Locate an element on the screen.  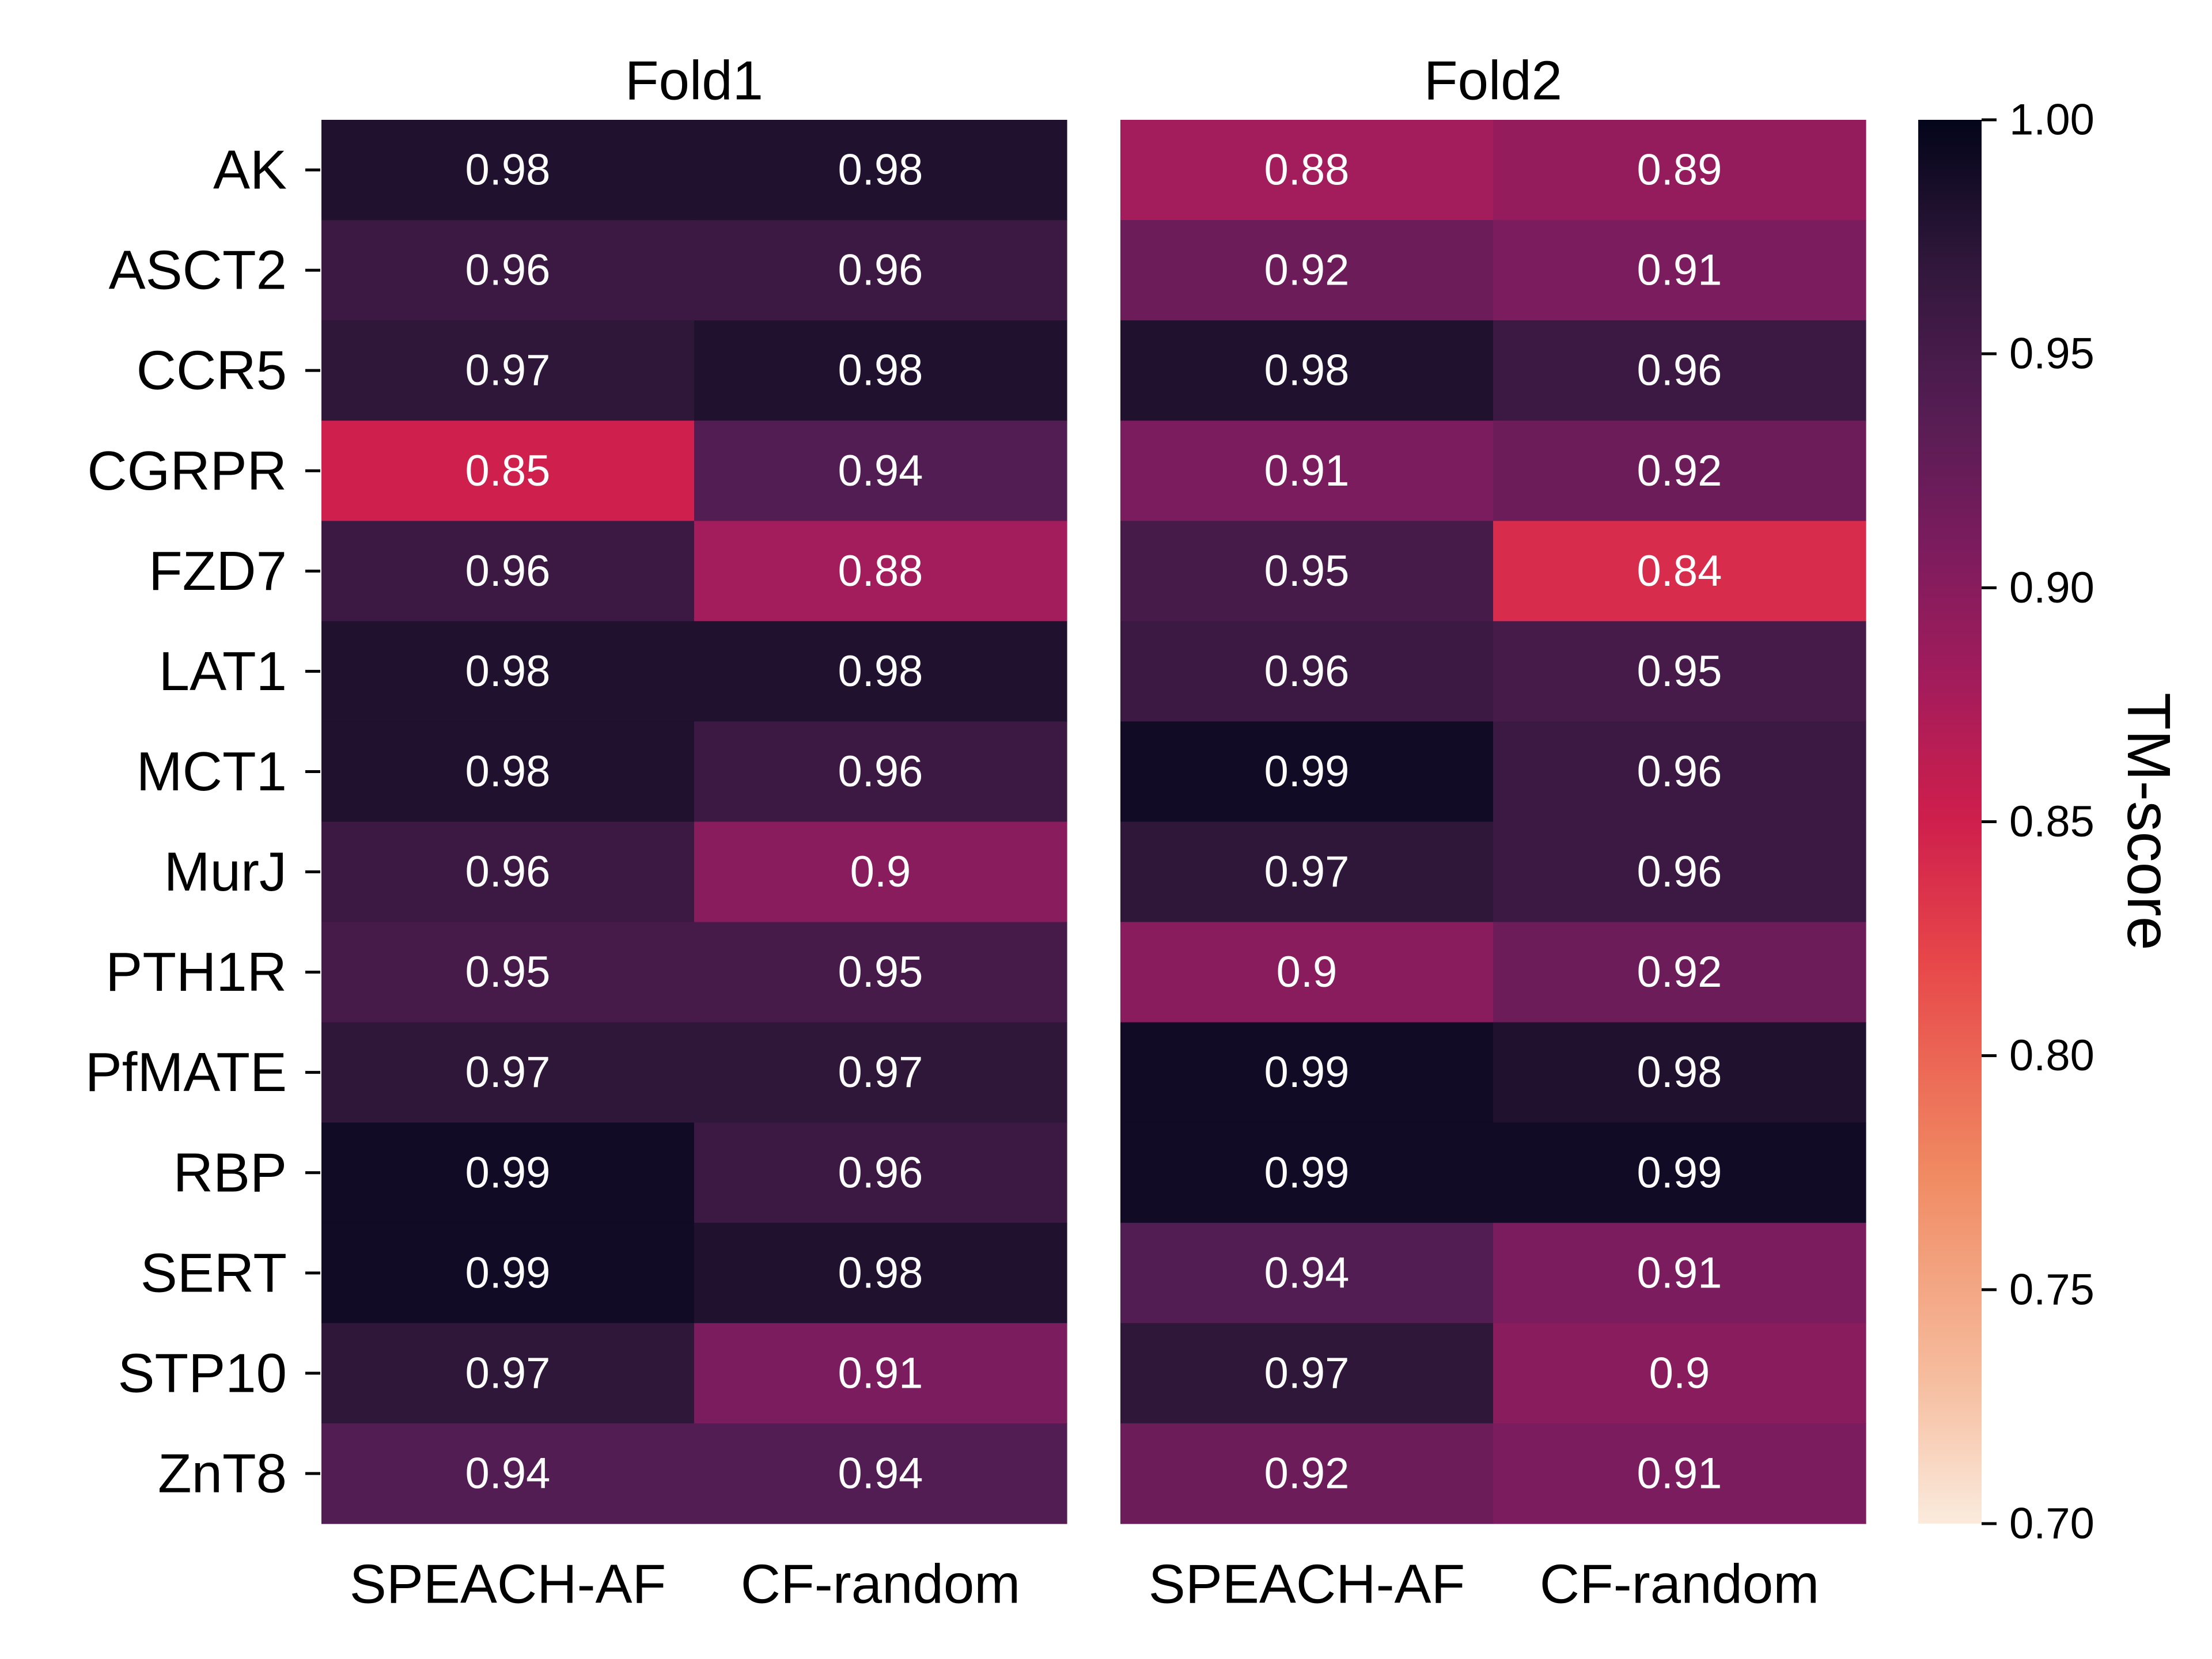
row-label: PTH1R is located at coordinates (196, 972).